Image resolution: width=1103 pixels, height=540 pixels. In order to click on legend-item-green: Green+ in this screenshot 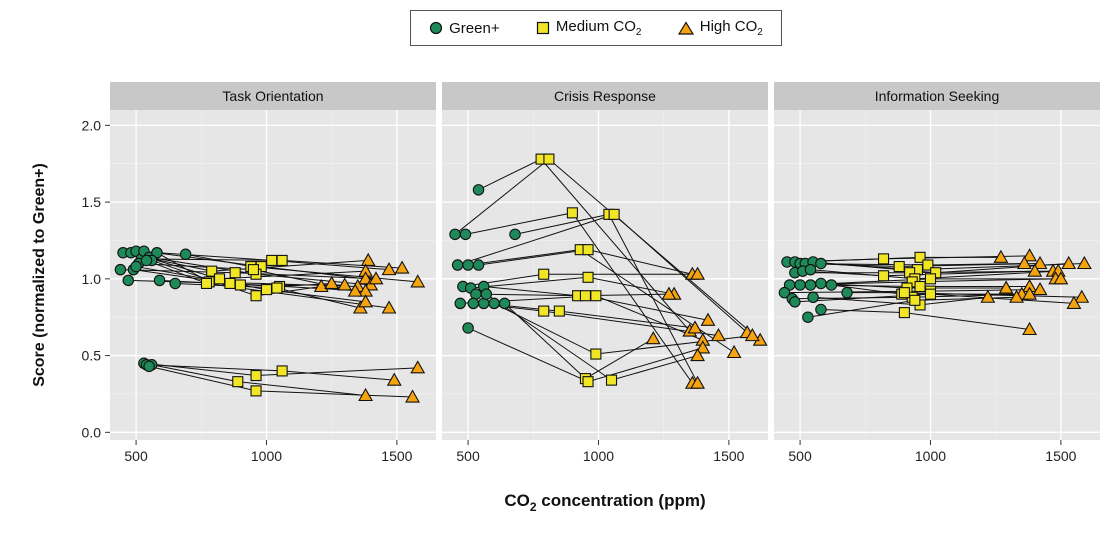, I will do `click(464, 28)`.